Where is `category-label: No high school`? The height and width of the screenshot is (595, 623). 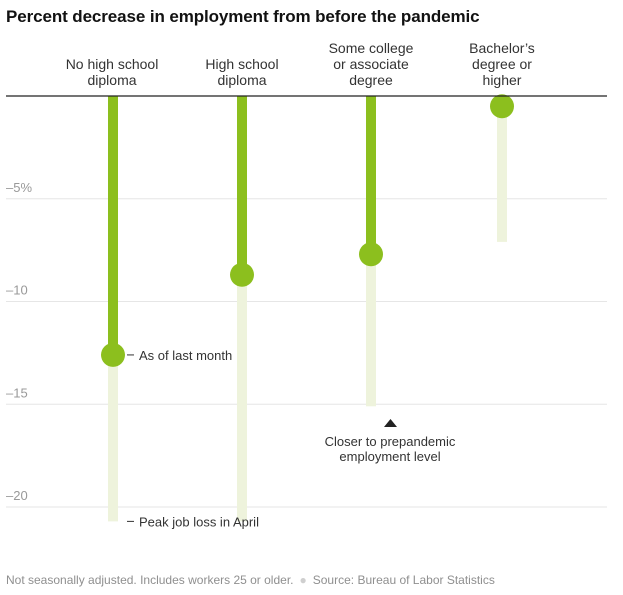 category-label: No high school is located at coordinates (112, 64).